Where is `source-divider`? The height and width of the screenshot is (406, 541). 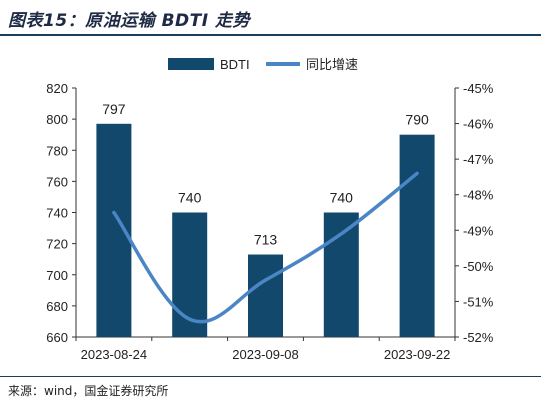 source-divider is located at coordinates (270, 376).